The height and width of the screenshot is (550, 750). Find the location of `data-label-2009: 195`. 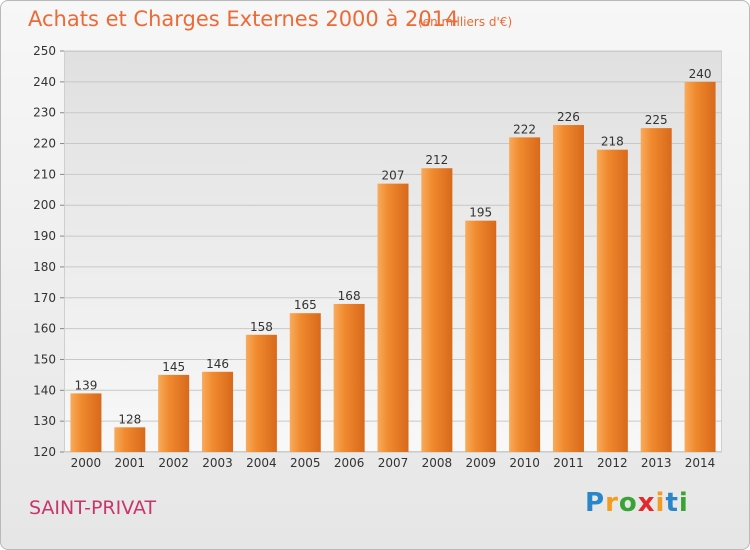

data-label-2009: 195 is located at coordinates (480, 213).